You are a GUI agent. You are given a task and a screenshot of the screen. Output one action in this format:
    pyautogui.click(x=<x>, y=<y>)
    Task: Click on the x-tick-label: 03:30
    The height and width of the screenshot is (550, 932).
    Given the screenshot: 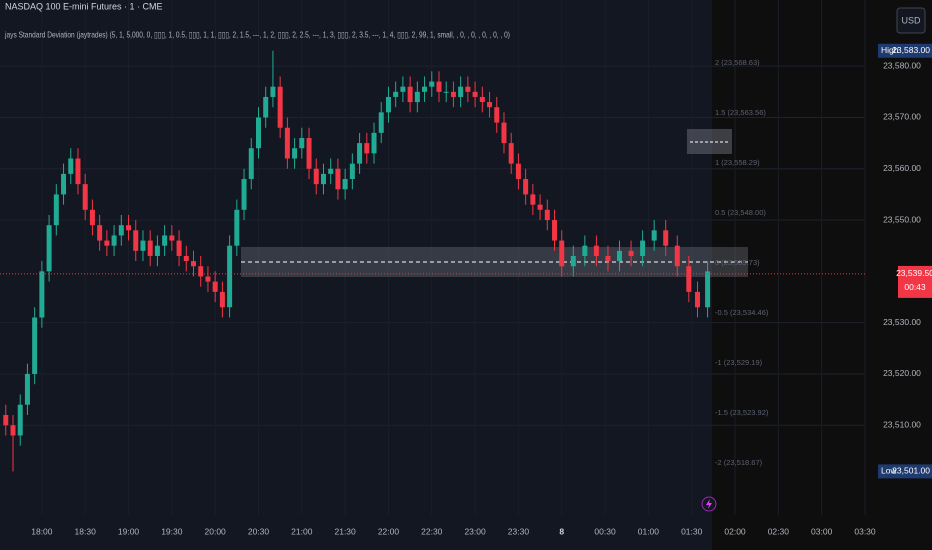 What is the action you would take?
    pyautogui.click(x=865, y=531)
    